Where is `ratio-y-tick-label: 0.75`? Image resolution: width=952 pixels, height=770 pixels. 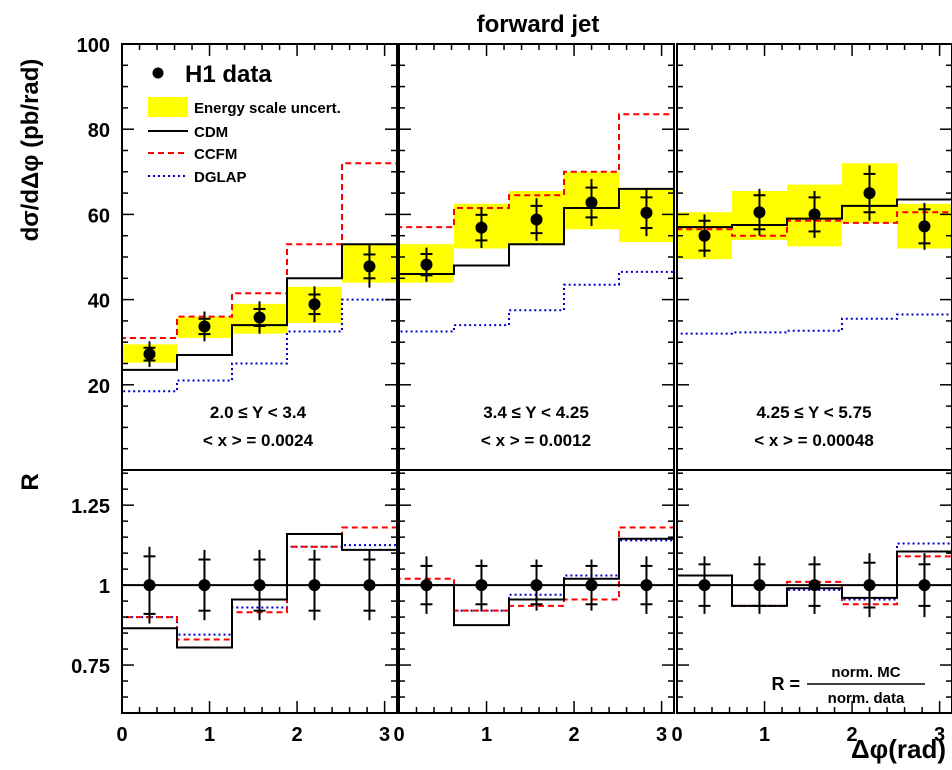 ratio-y-tick-label: 0.75 is located at coordinates (90, 667).